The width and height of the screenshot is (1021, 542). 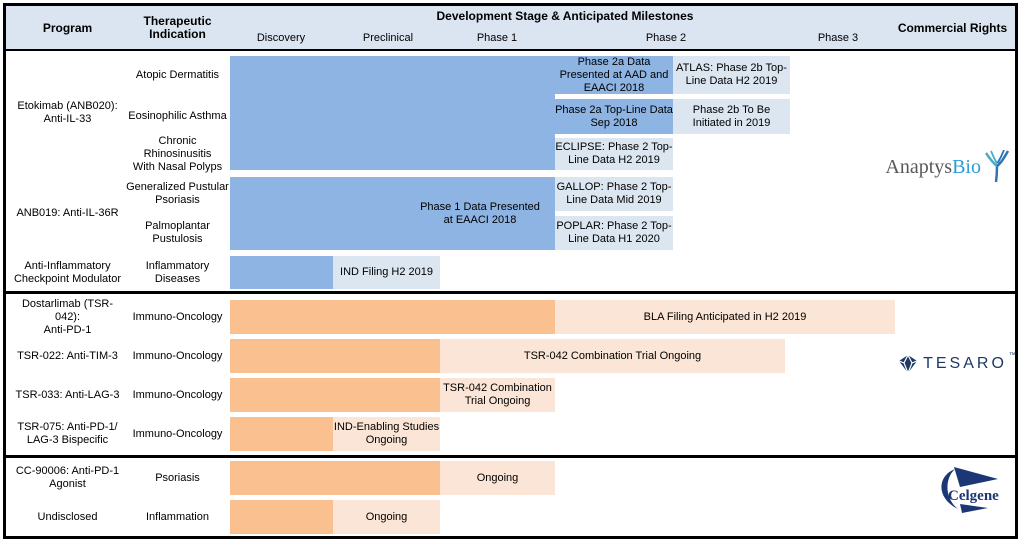 I want to click on bar: Phase 2a Top-Line Data Sep 2018, so click(x=614, y=116).